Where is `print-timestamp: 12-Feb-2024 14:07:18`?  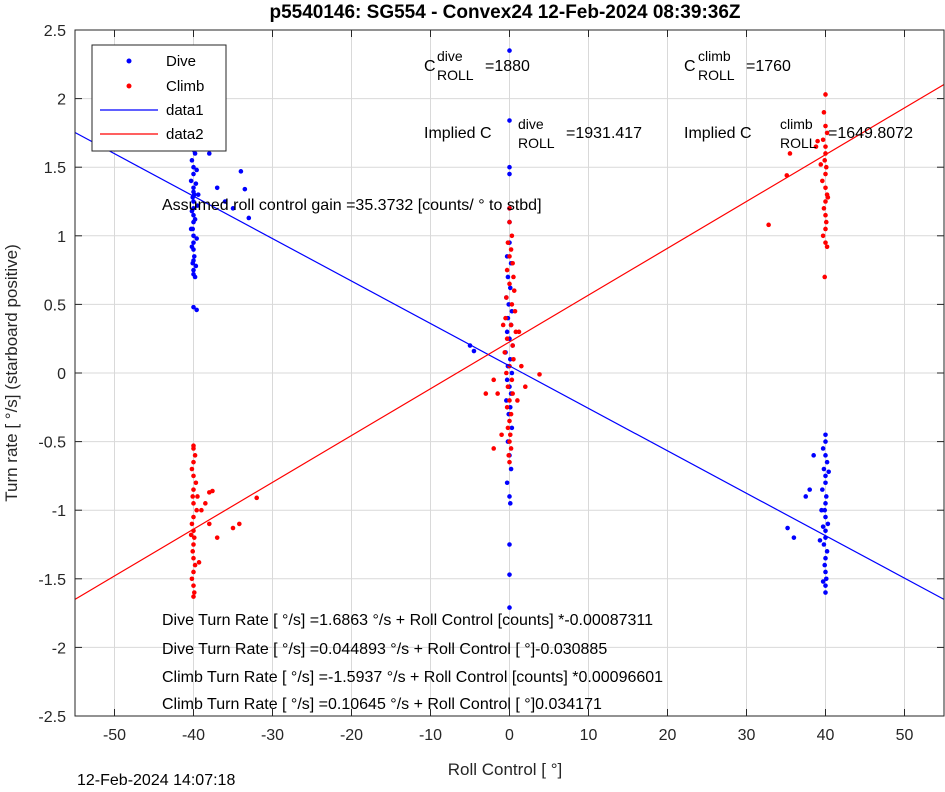 print-timestamp: 12-Feb-2024 14:07:18 is located at coordinates (156, 780).